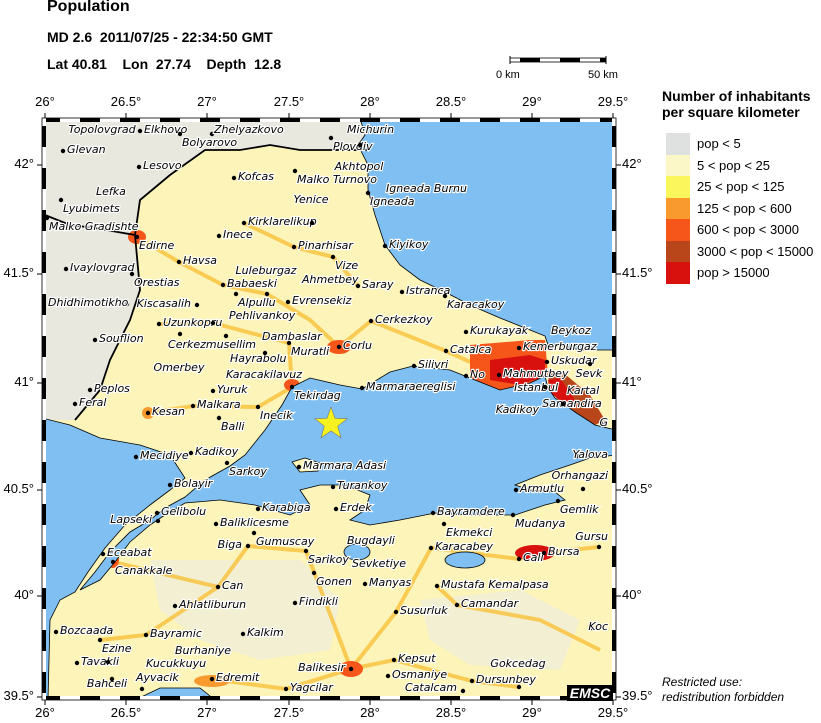  I want to click on city-marker: Ahmetbey, so click(330, 279).